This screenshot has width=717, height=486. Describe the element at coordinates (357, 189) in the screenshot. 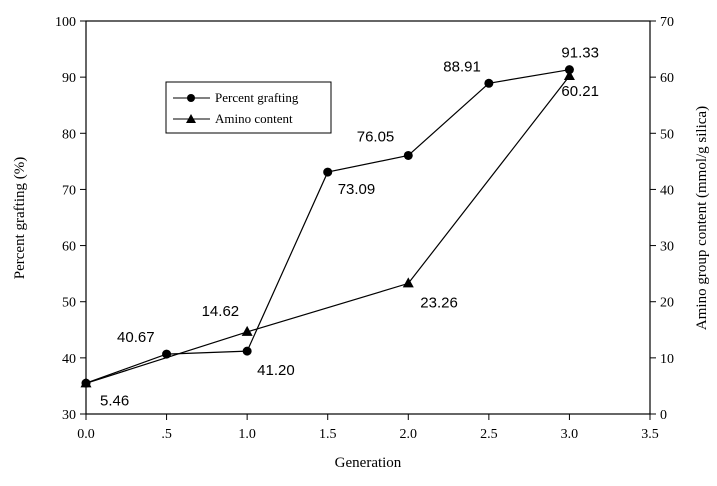

I see `data-label-percent-grafting: 73.09` at that location.